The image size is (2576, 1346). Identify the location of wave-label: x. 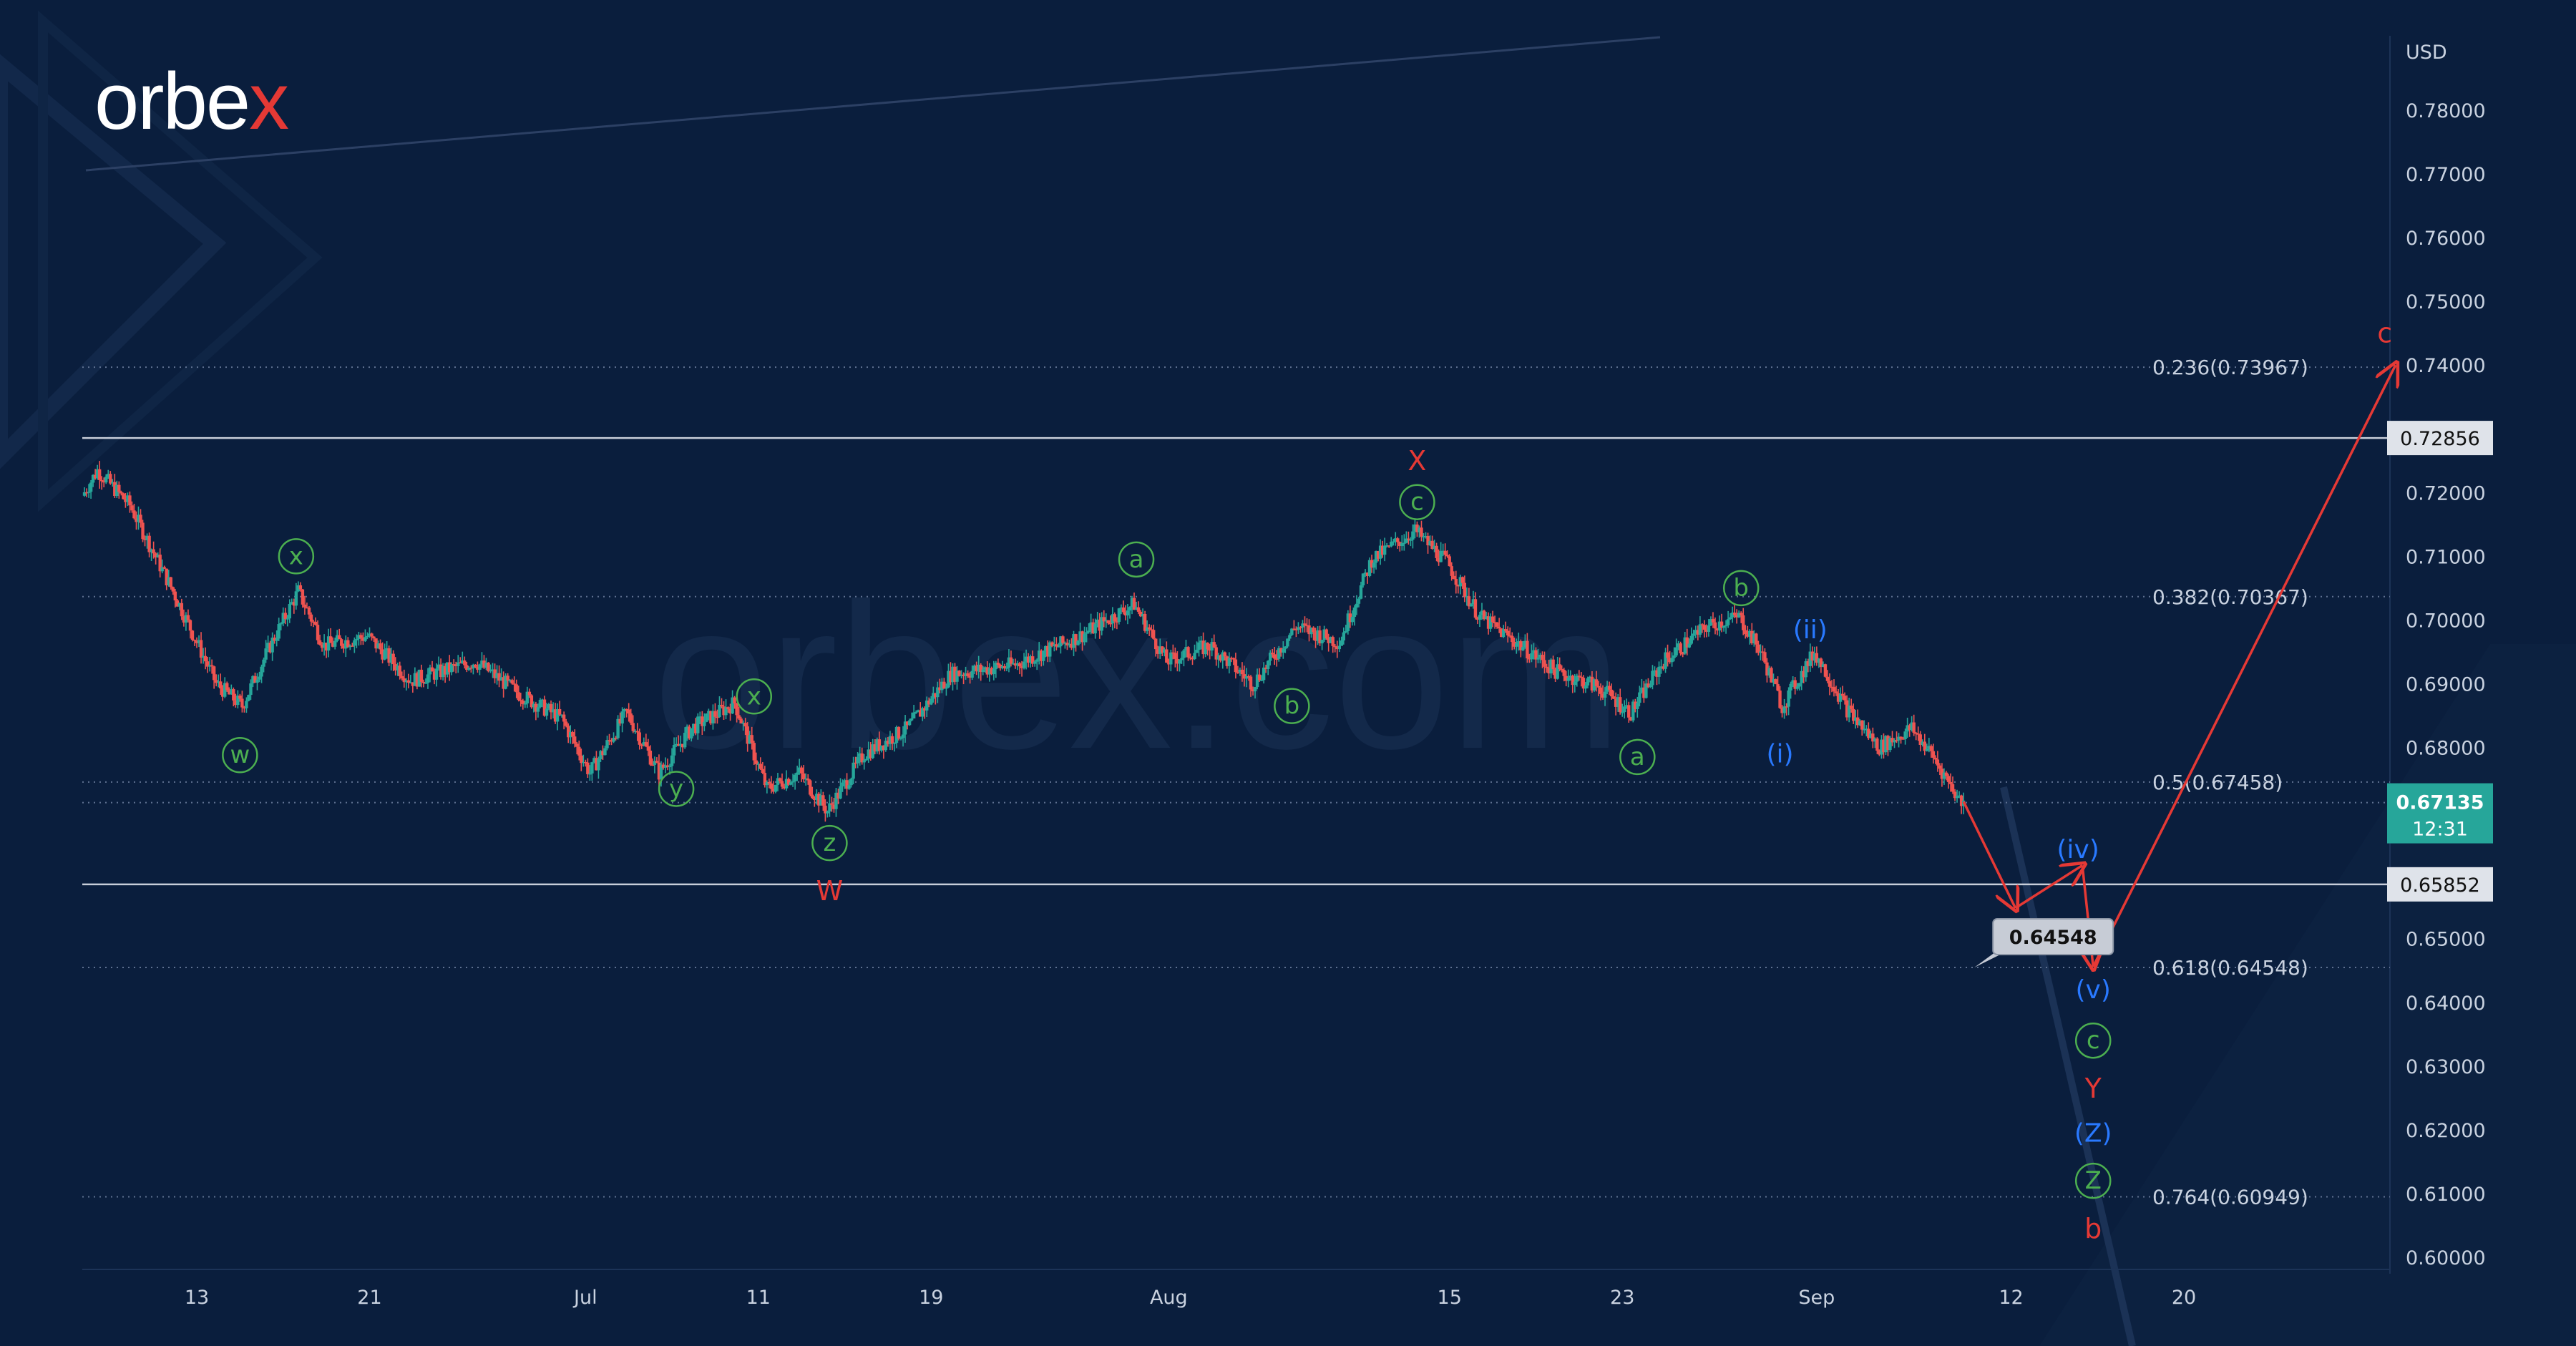
(296, 556).